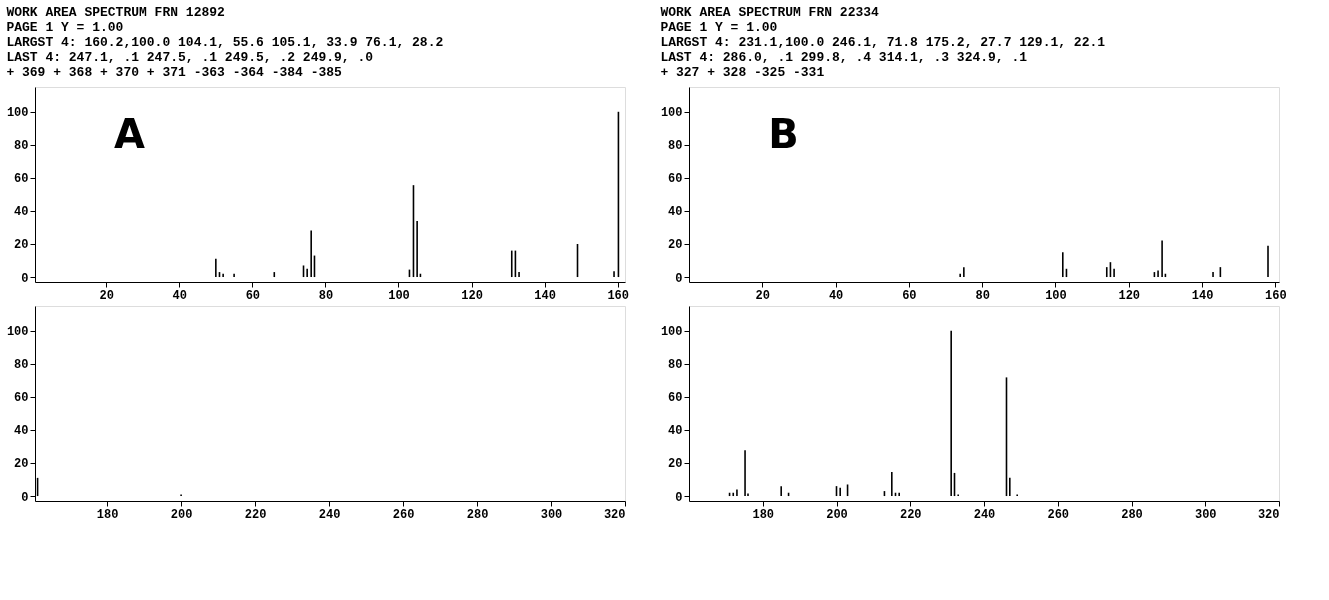 Image resolution: width=1329 pixels, height=600 pixels. What do you see at coordinates (174, 72) in the screenshot?
I see `text: + 369 + 368 + 370 + 371 -363 -364 -384 -385` at bounding box center [174, 72].